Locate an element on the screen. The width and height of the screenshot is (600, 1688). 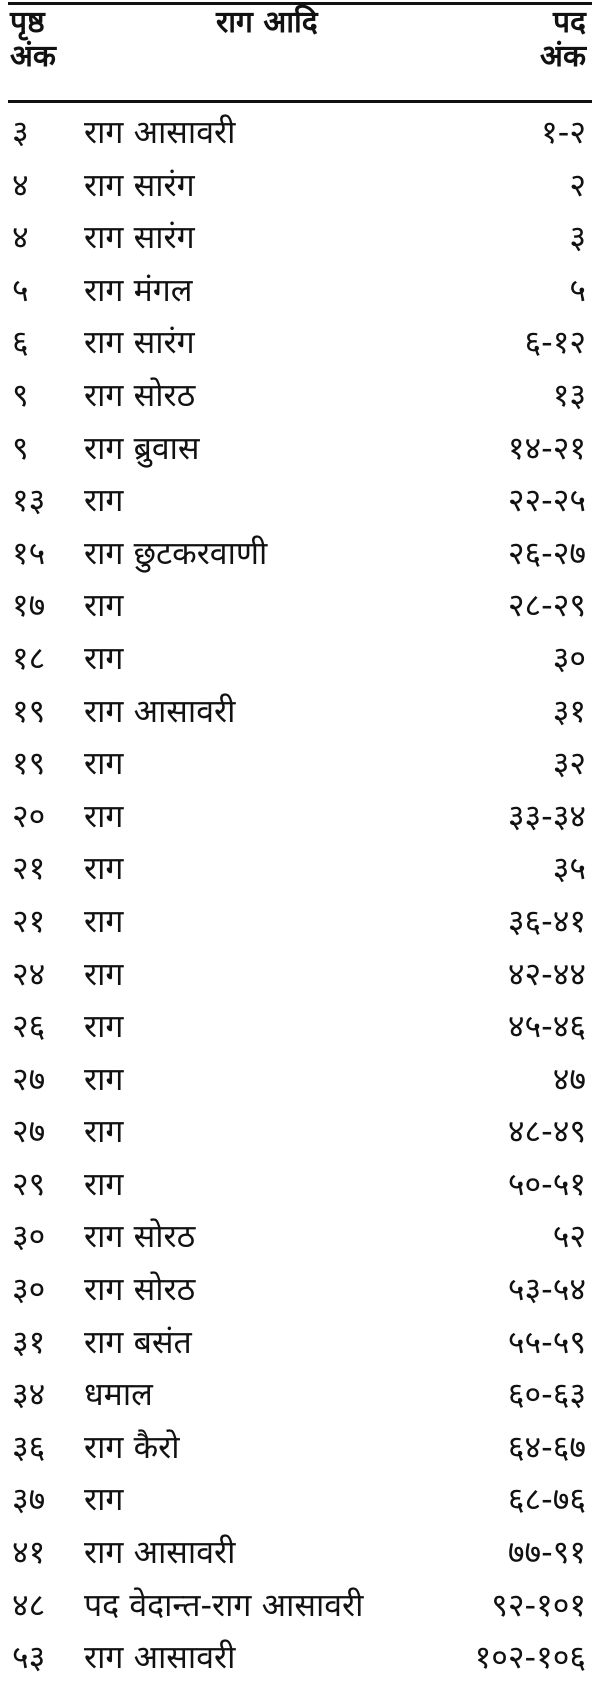
page-number: ३० is located at coordinates (29, 1289).